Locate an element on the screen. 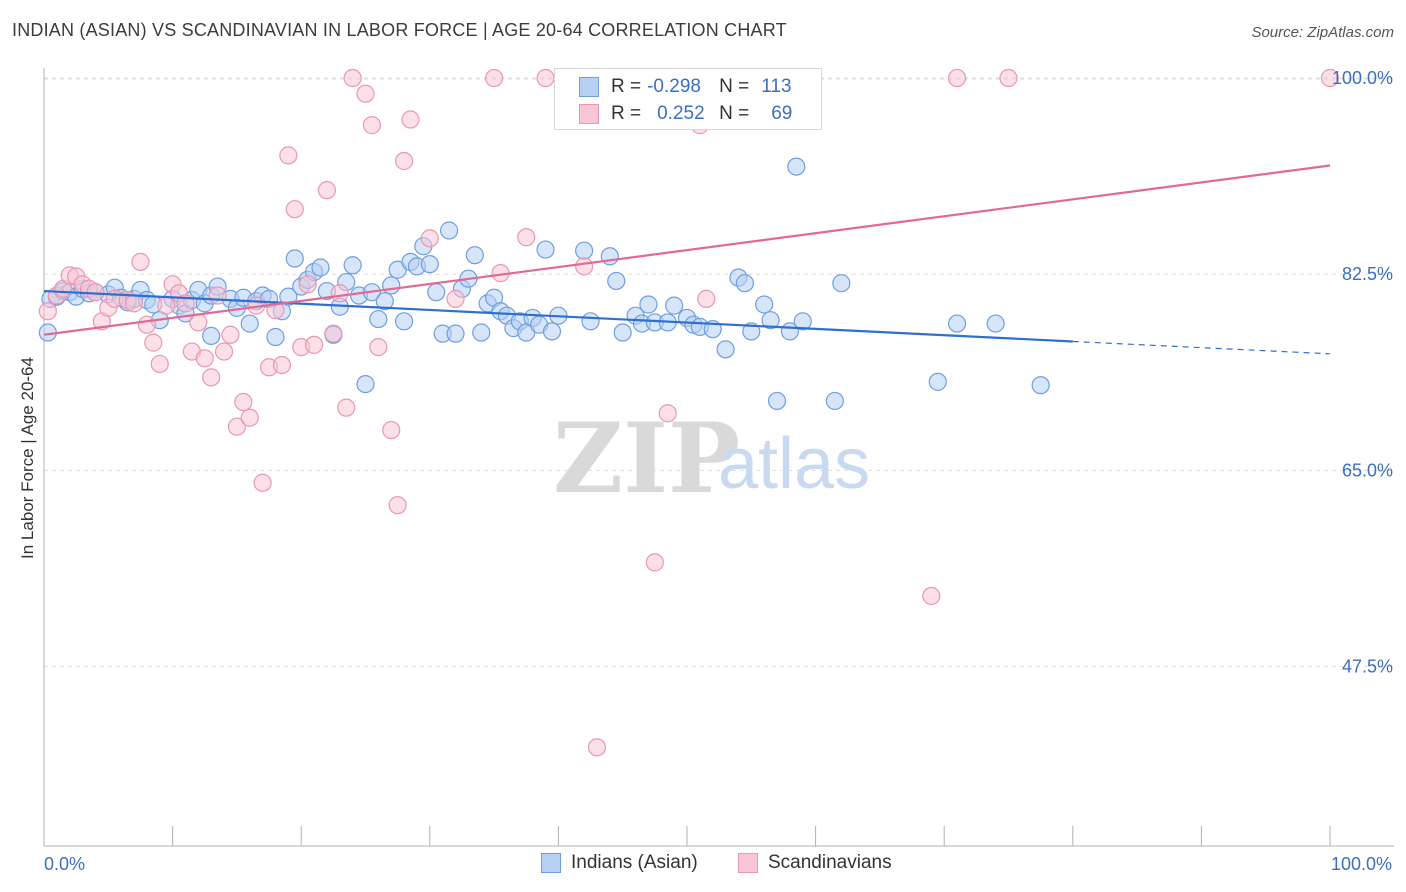 The height and width of the screenshot is (892, 1406). legend-n-value: 113 is located at coordinates (776, 86).